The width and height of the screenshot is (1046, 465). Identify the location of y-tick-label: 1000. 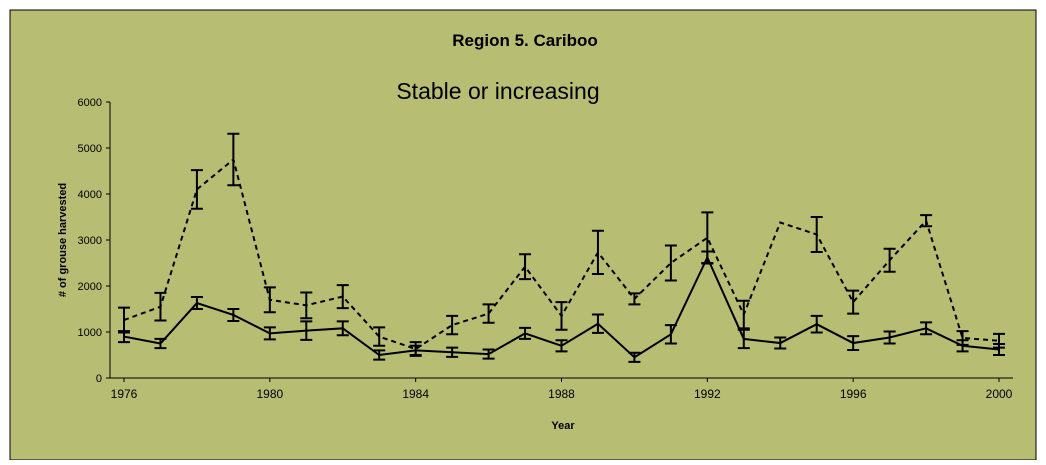
(90, 333).